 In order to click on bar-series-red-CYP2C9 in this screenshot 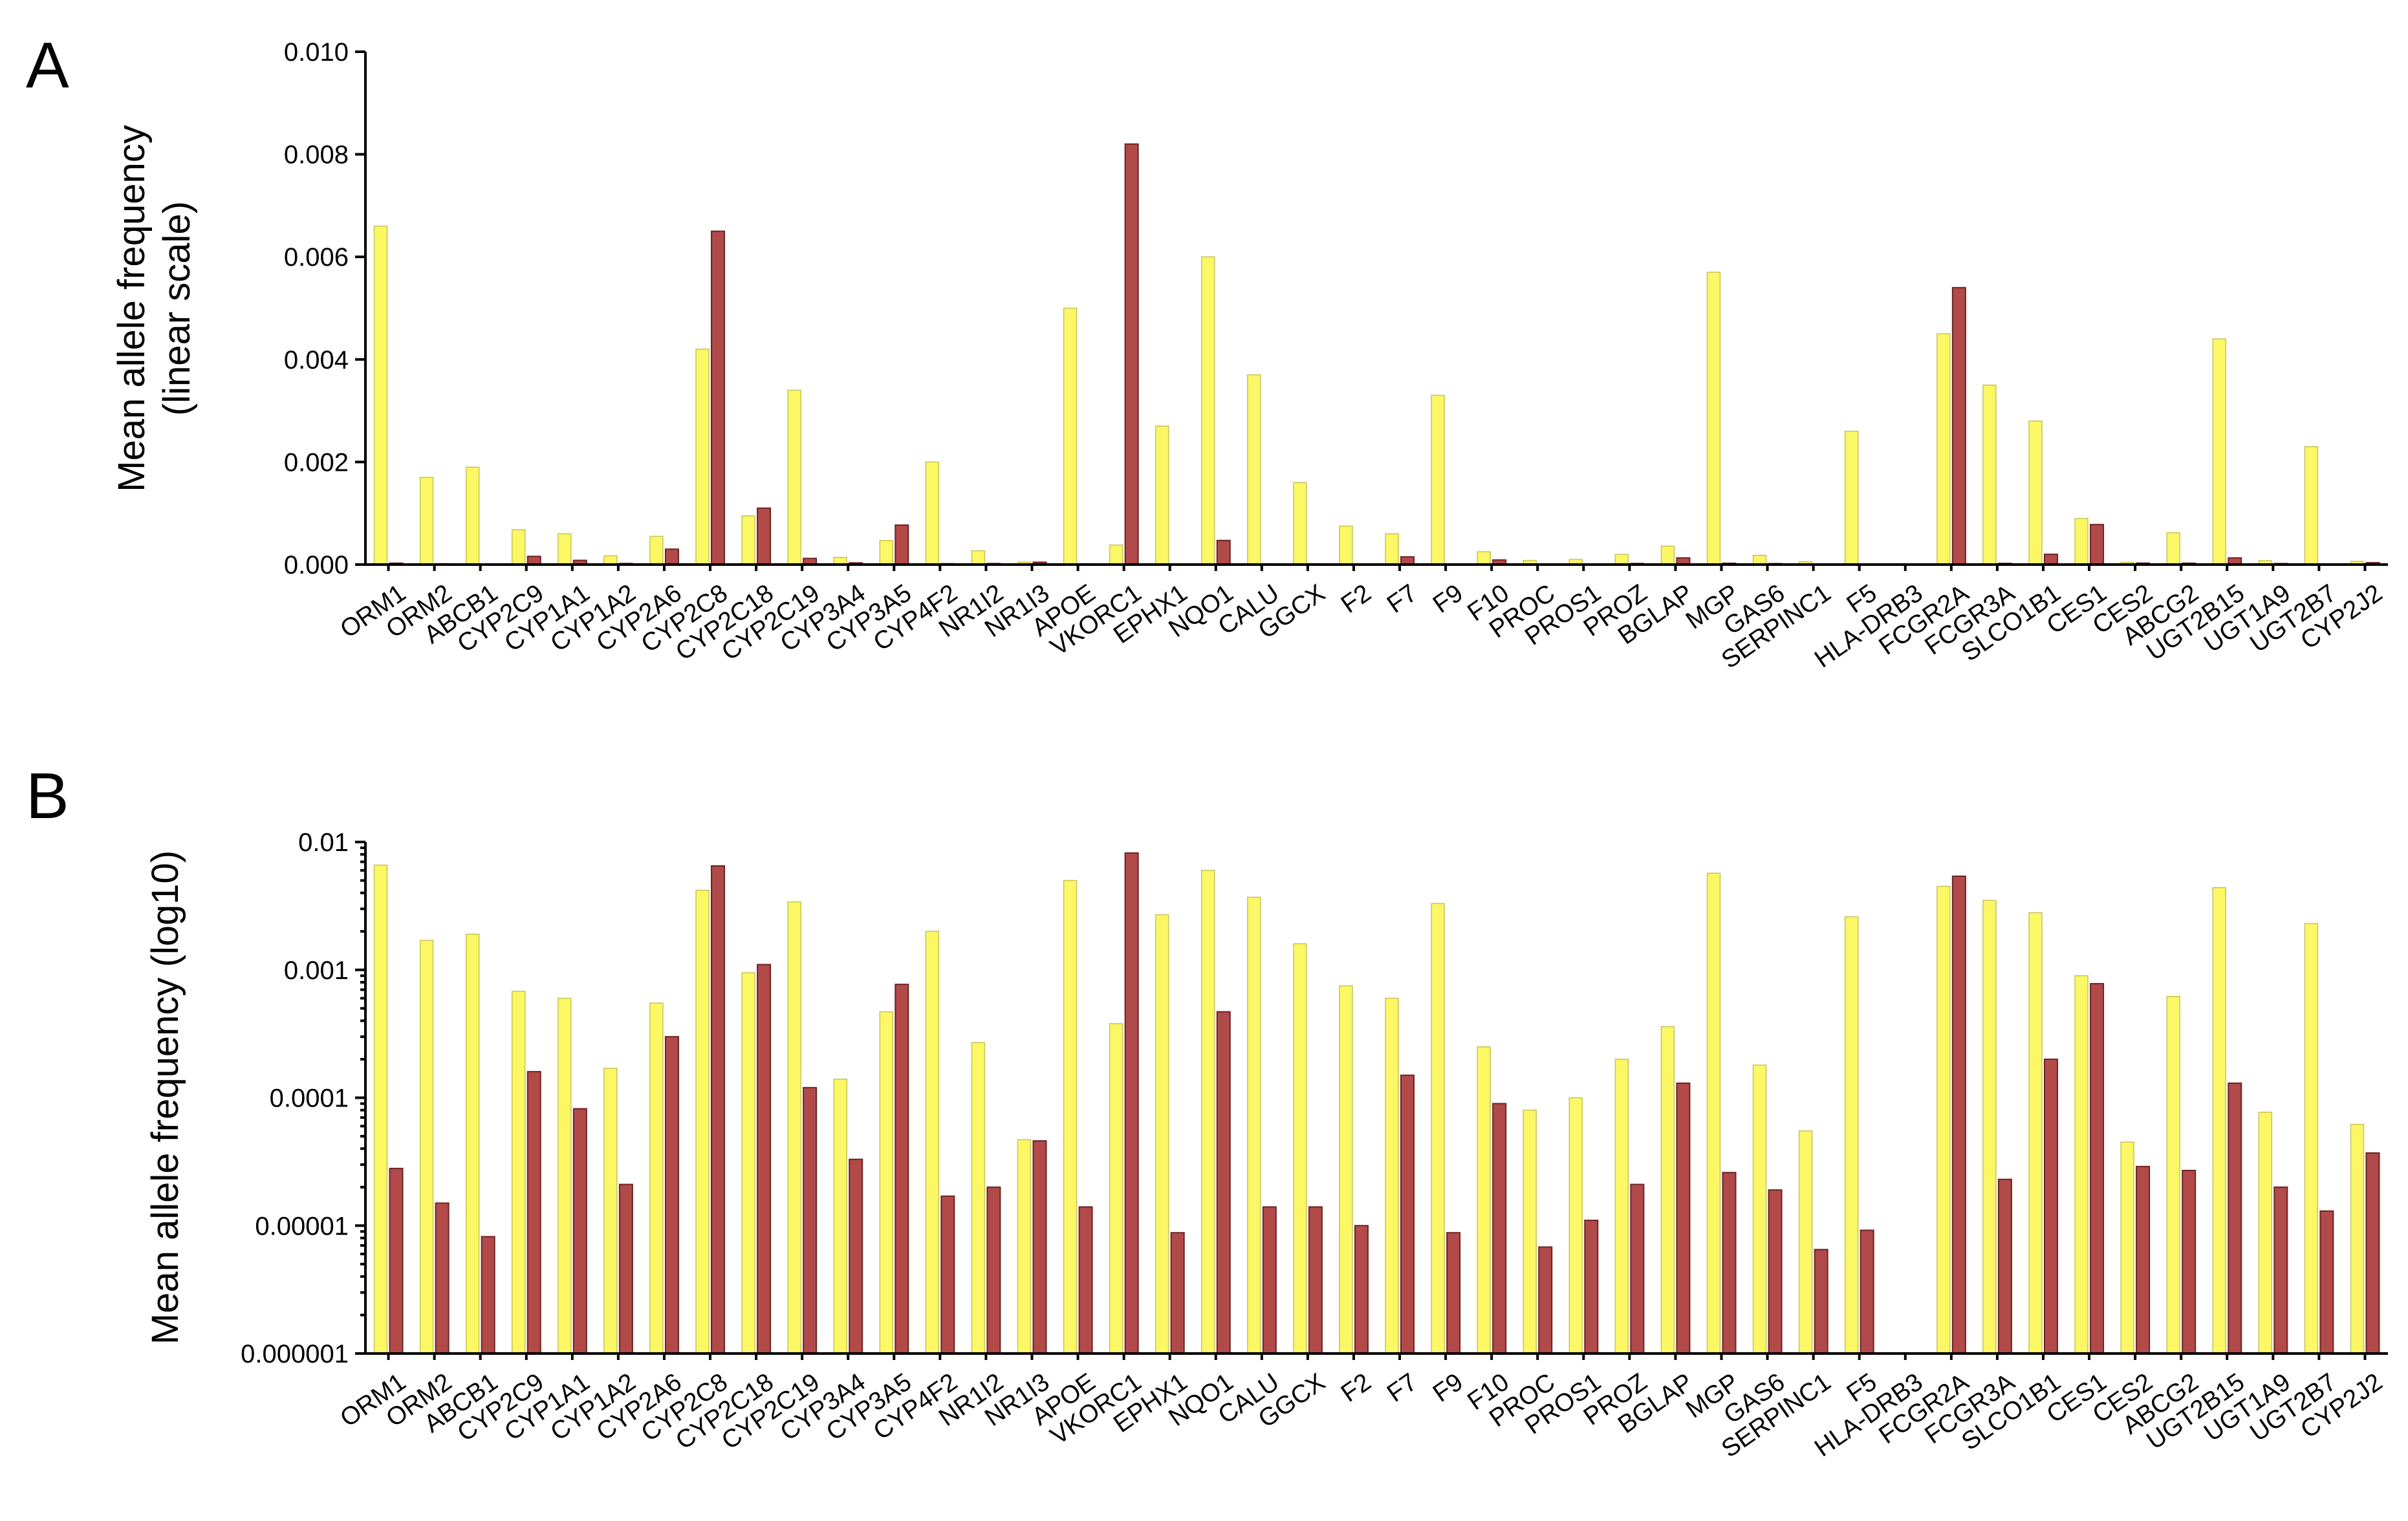, I will do `click(533, 1212)`.